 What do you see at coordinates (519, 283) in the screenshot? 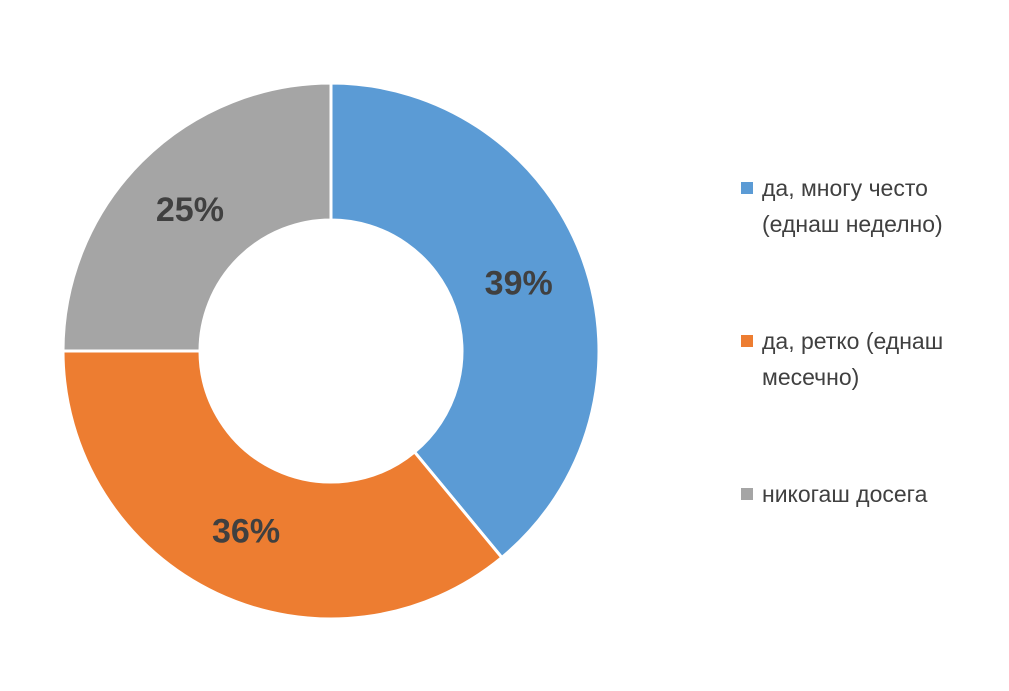
I see `slice-label-often: 39%` at bounding box center [519, 283].